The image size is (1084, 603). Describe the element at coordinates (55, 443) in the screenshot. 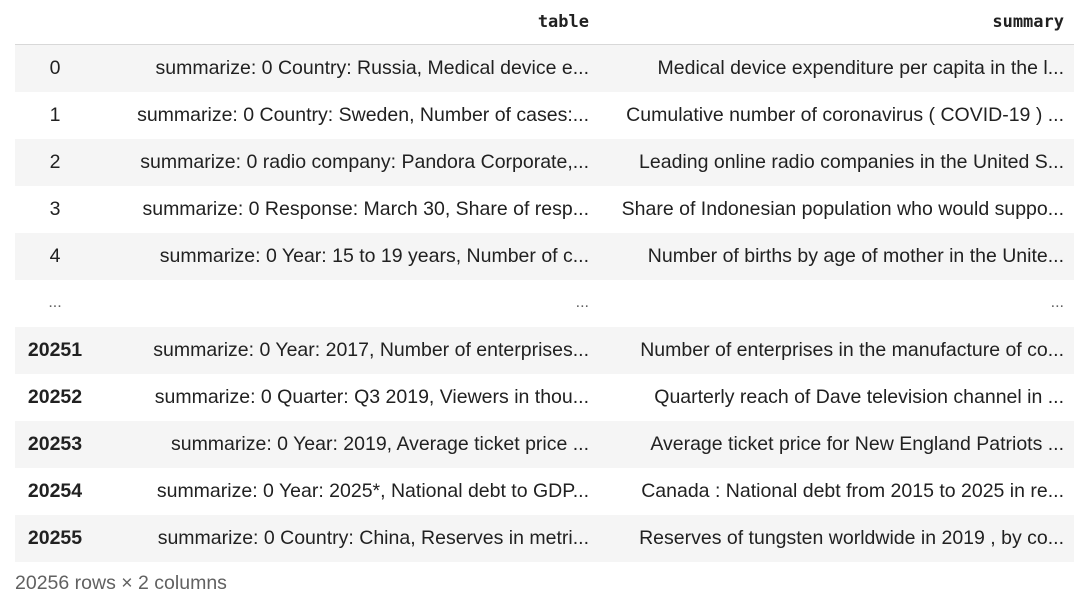

I see `row-index: 20253` at that location.